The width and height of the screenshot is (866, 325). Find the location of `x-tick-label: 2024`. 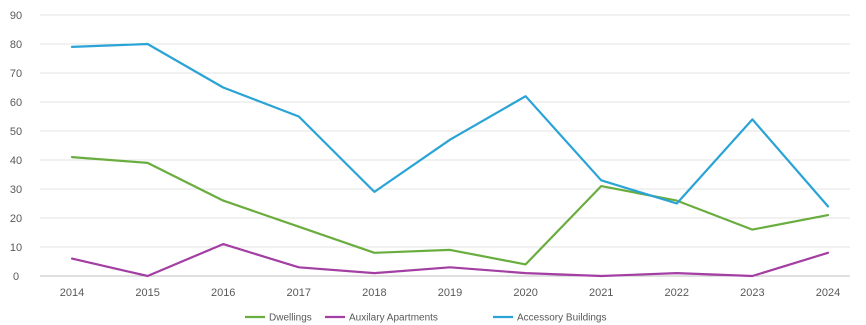

x-tick-label: 2024 is located at coordinates (828, 293).